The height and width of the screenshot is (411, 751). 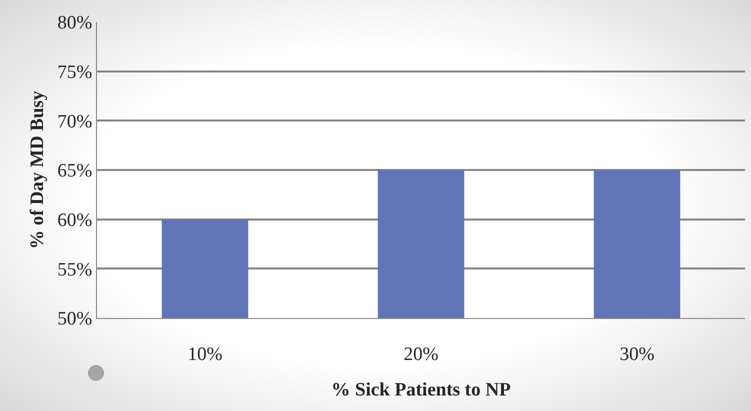 I want to click on y-tick-label: 55%, so click(x=74, y=269).